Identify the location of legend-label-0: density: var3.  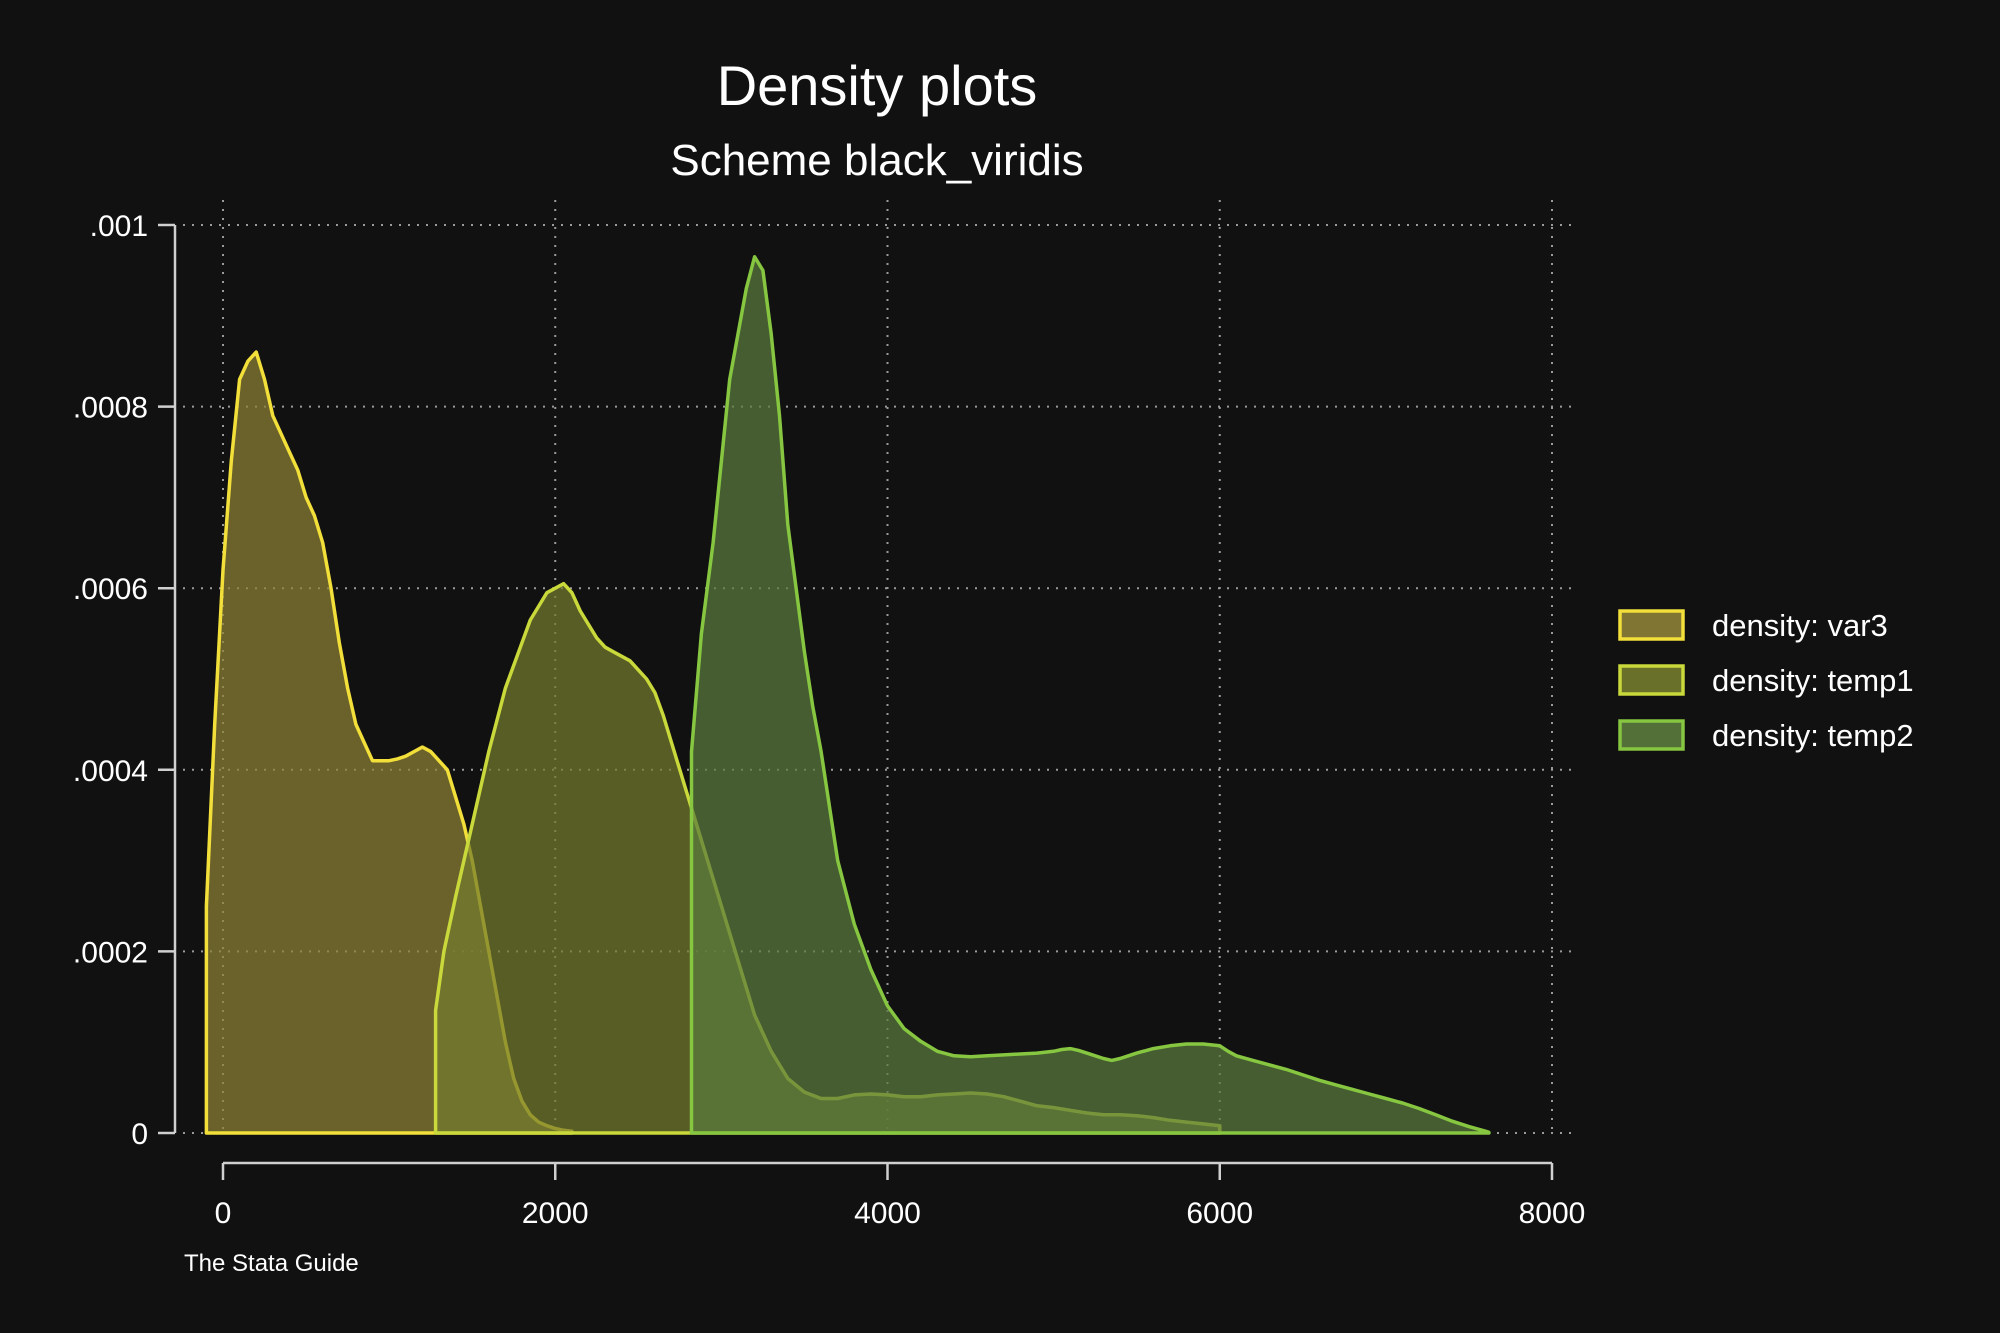
(1800, 625).